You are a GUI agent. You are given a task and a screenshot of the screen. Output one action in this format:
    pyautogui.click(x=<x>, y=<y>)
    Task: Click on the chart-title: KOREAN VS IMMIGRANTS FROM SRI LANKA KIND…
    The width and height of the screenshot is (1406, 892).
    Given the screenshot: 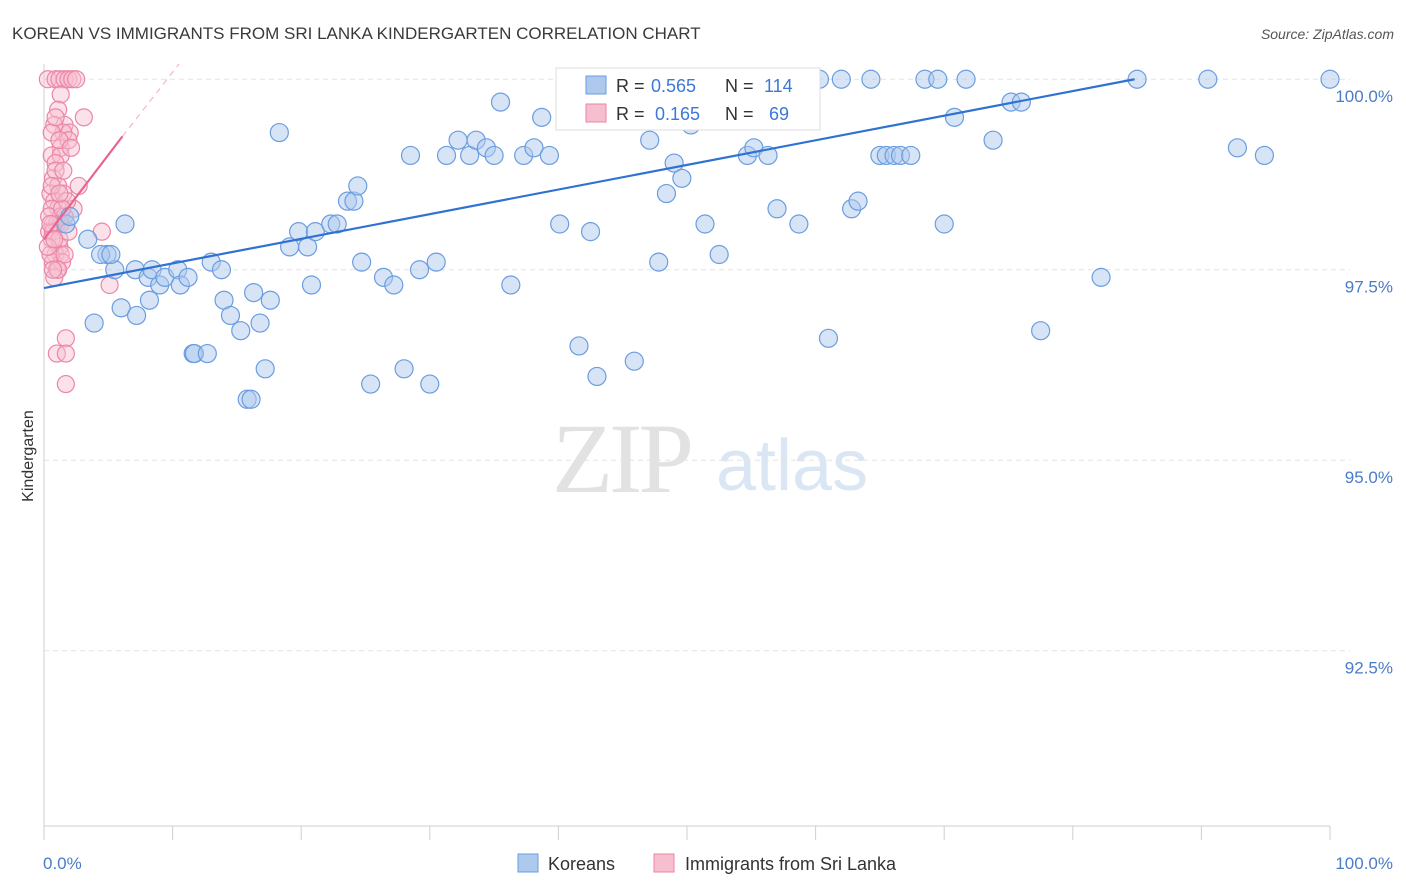 What is the action you would take?
    pyautogui.click(x=356, y=33)
    